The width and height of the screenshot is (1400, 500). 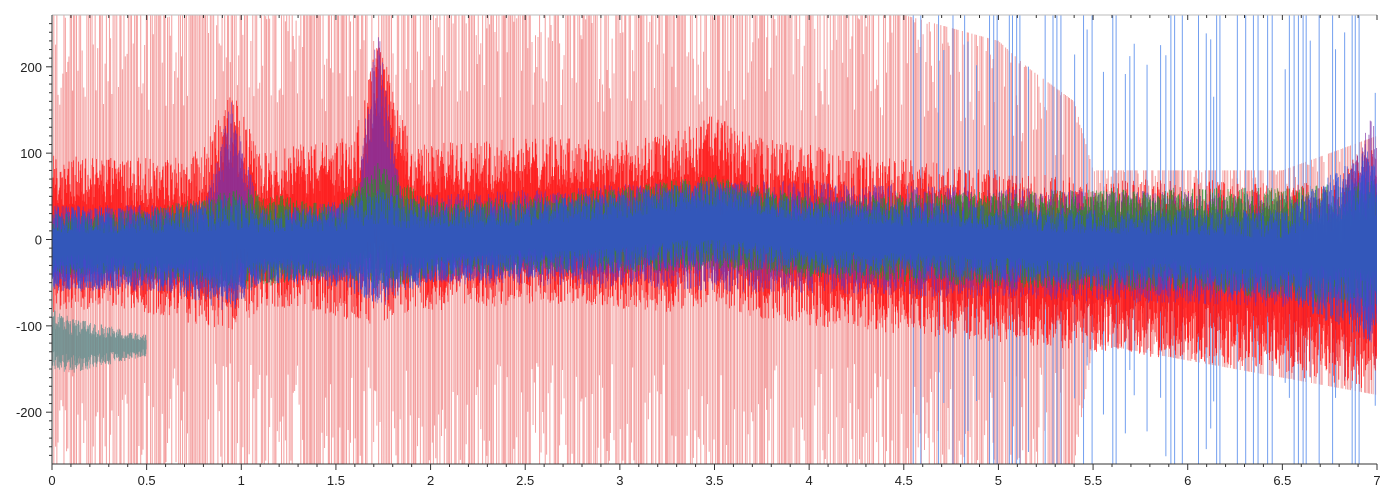 What do you see at coordinates (29, 412) in the screenshot?
I see `y-tick-label: -200` at bounding box center [29, 412].